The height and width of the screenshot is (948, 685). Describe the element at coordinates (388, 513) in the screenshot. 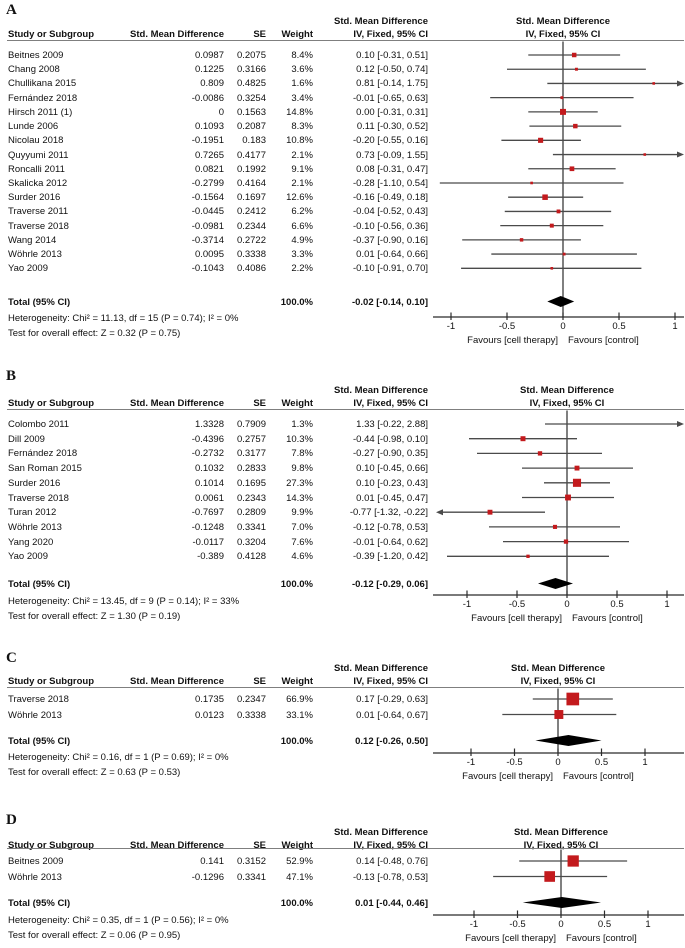

I see `study-row-ci: -0.77 [-1.32, -0.22]` at that location.